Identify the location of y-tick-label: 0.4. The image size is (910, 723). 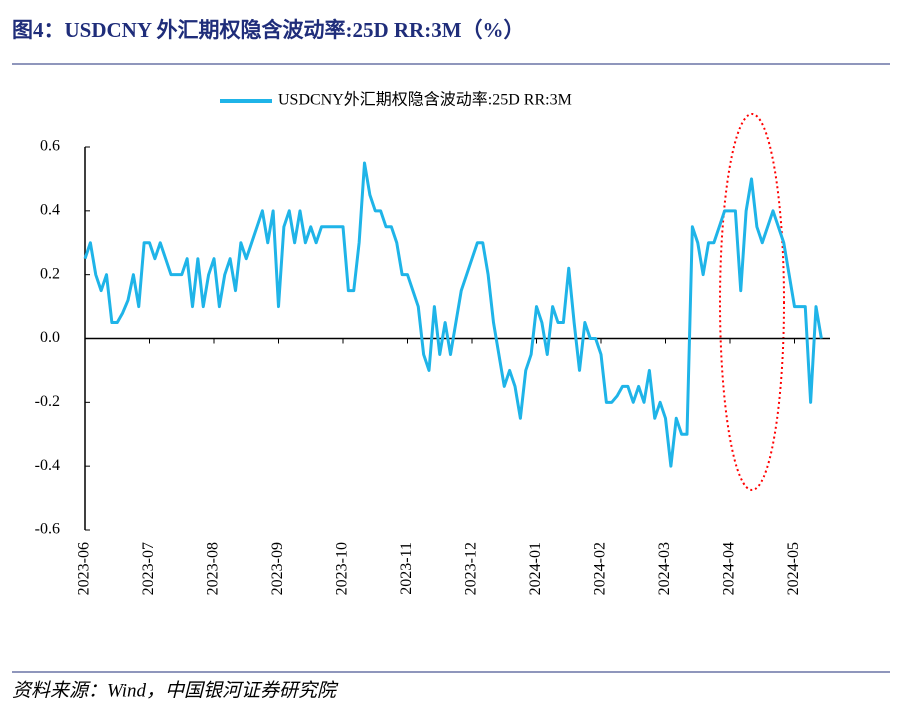
(50, 210).